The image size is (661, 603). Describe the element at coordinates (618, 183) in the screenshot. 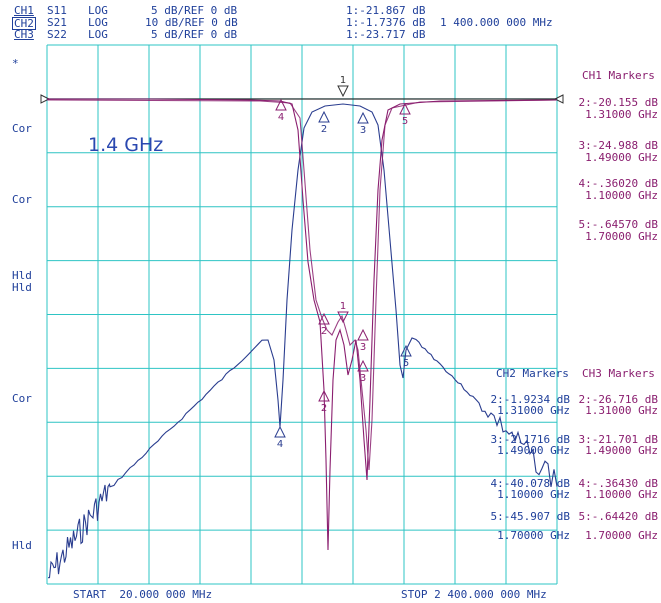

I see `marker-value: 4:-.36020 dB` at that location.